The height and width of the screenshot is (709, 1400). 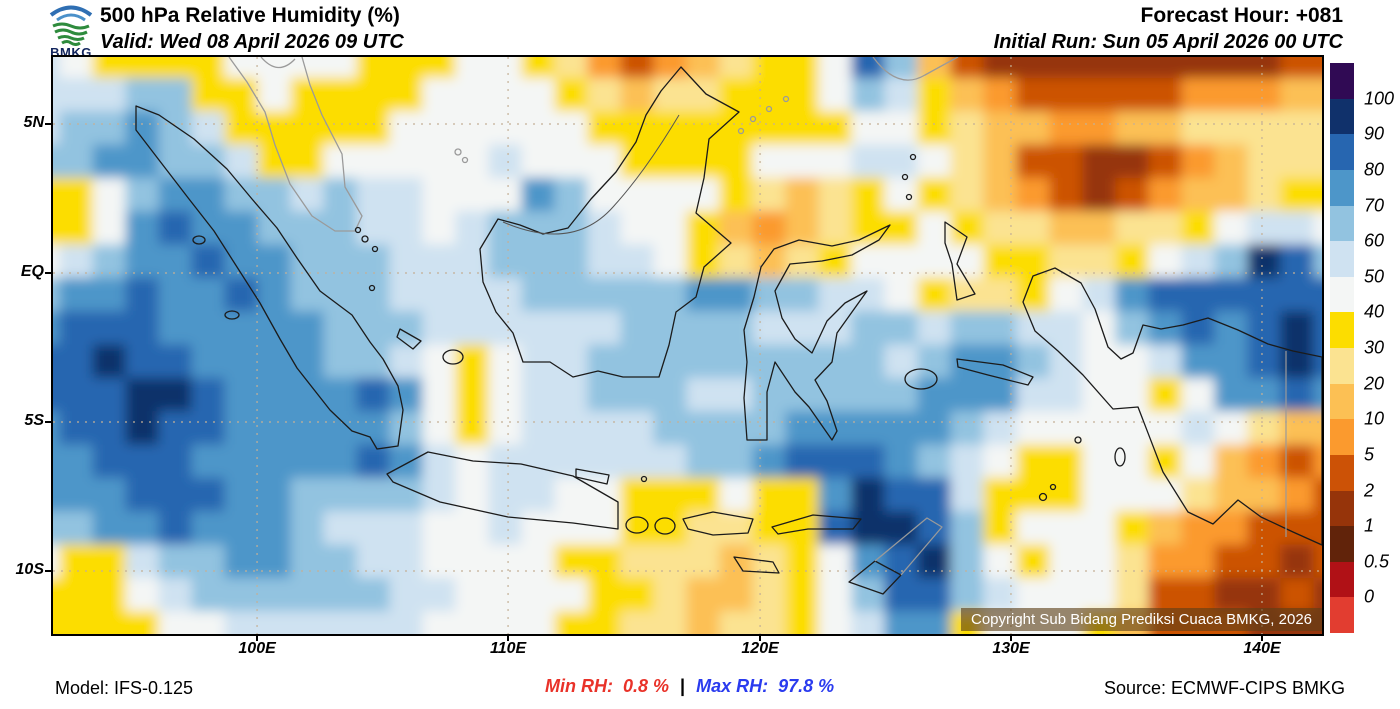 I want to click on x-axis-label: 120E, so click(x=760, y=648).